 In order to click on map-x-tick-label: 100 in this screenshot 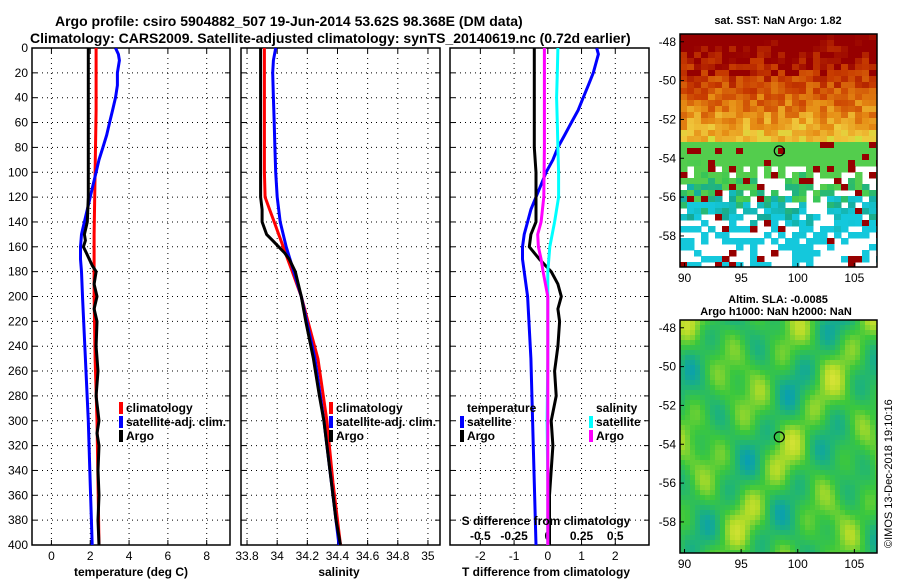, I will do `click(798, 278)`.